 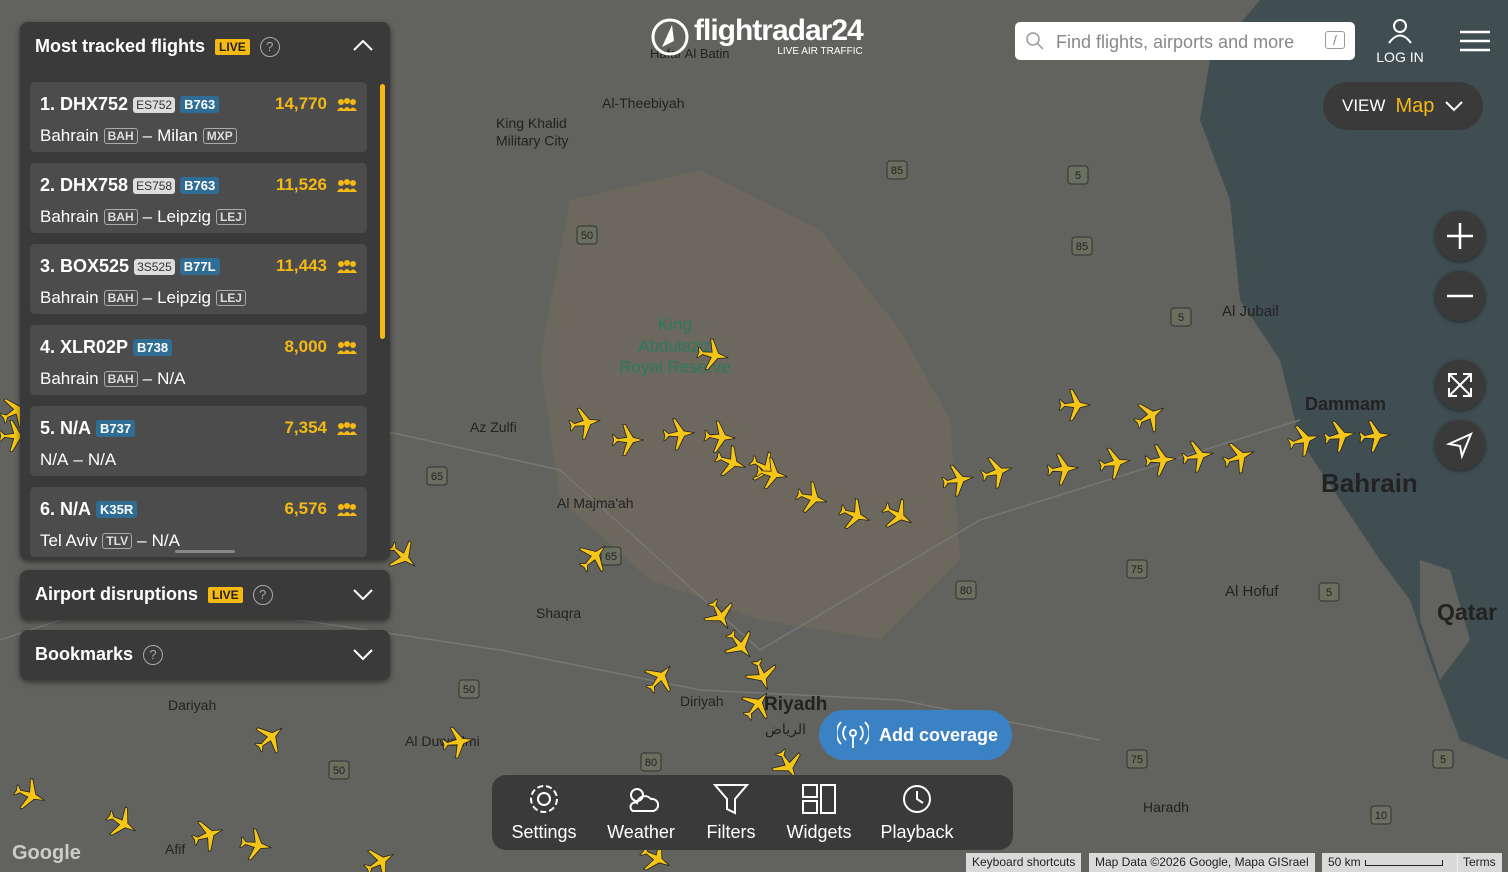 I want to click on chevron, so click(x=1454, y=106).